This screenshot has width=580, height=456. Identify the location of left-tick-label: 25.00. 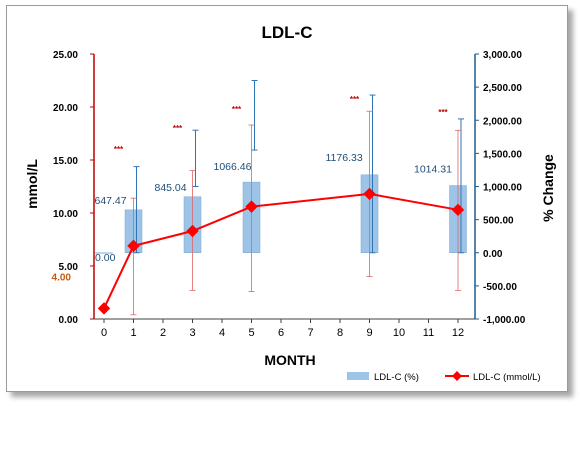
(65, 55).